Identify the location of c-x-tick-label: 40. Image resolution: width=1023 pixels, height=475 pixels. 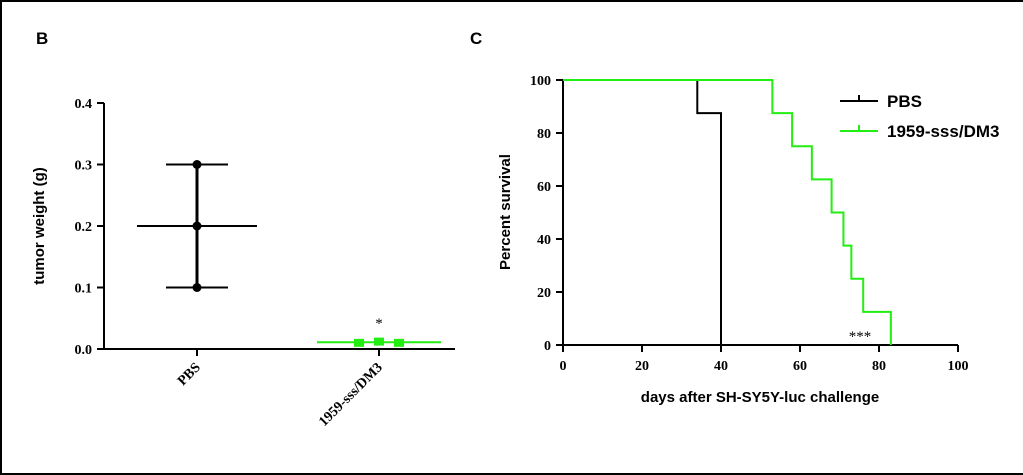
(721, 366).